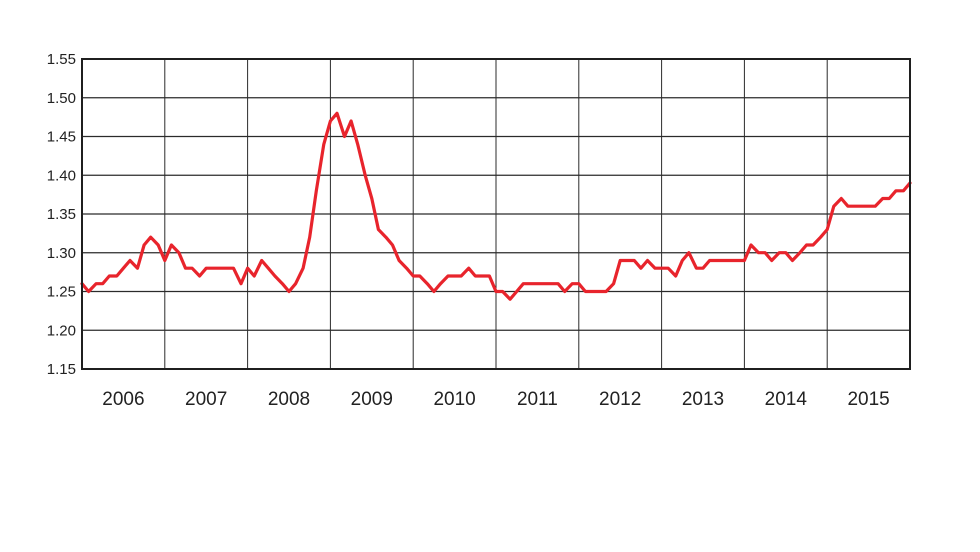 This screenshot has height=552, width=980. I want to click on x-tick-label: 2011, so click(537, 399).